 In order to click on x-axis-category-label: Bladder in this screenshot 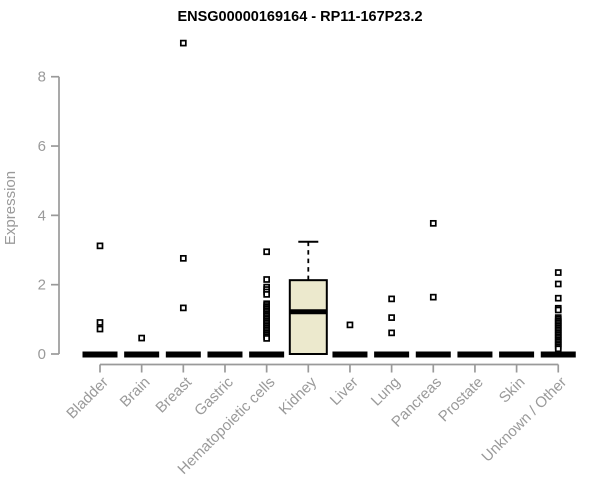, I will do `click(87, 398)`.